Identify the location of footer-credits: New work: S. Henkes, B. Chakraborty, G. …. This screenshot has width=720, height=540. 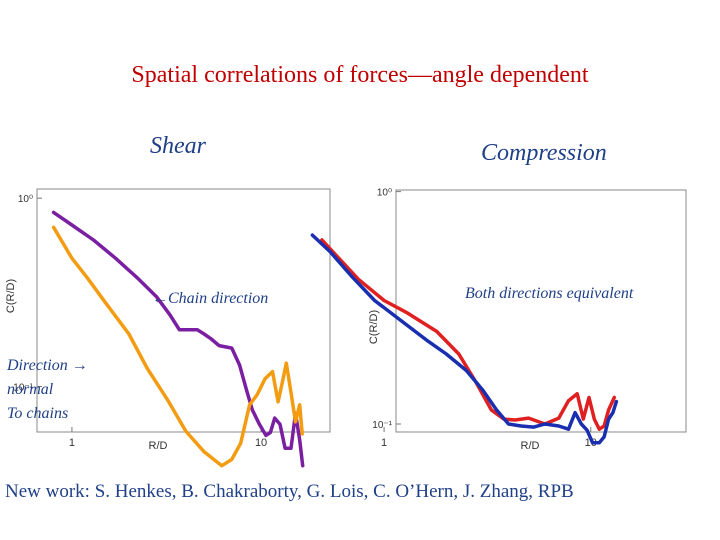
(289, 491).